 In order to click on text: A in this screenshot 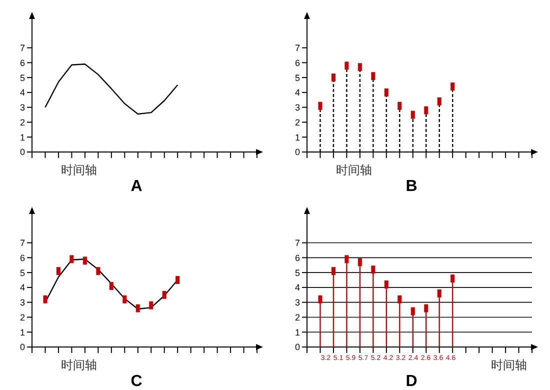, I will do `click(137, 187)`.